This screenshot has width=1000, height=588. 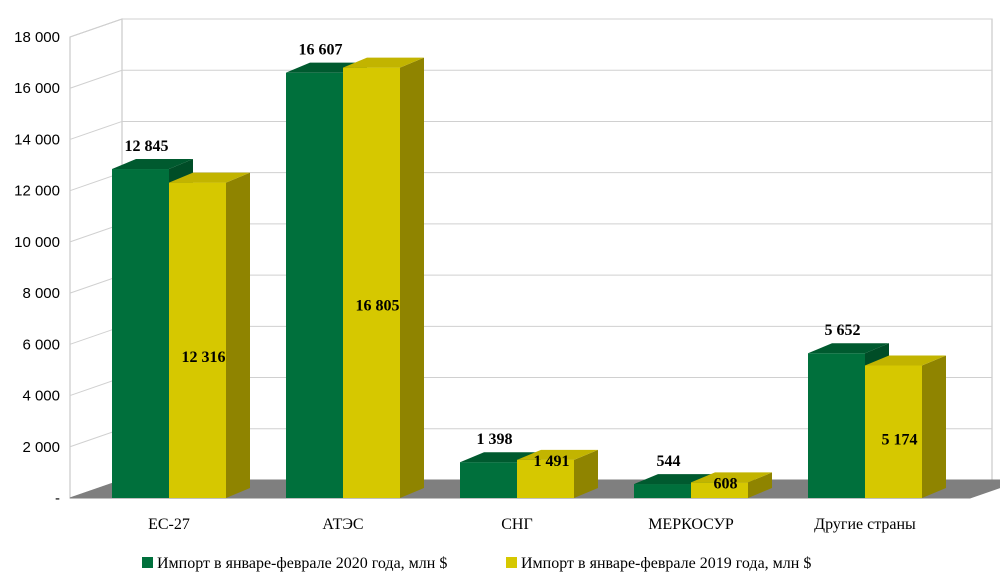 What do you see at coordinates (726, 483) in the screenshot?
I see `data-label: 608` at bounding box center [726, 483].